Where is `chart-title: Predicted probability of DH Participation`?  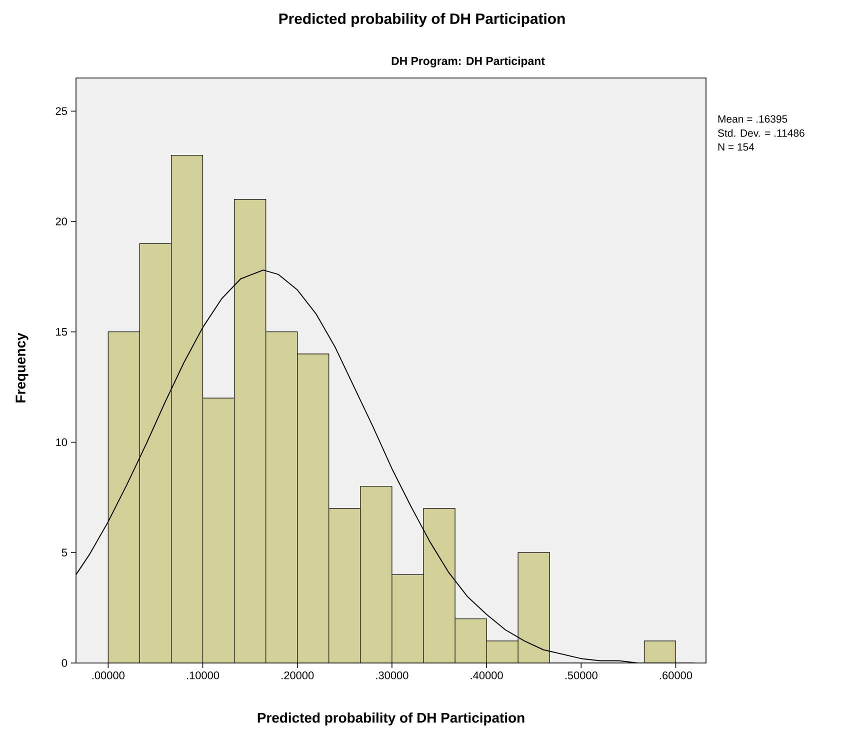
chart-title: Predicted probability of DH Participation is located at coordinates (422, 20).